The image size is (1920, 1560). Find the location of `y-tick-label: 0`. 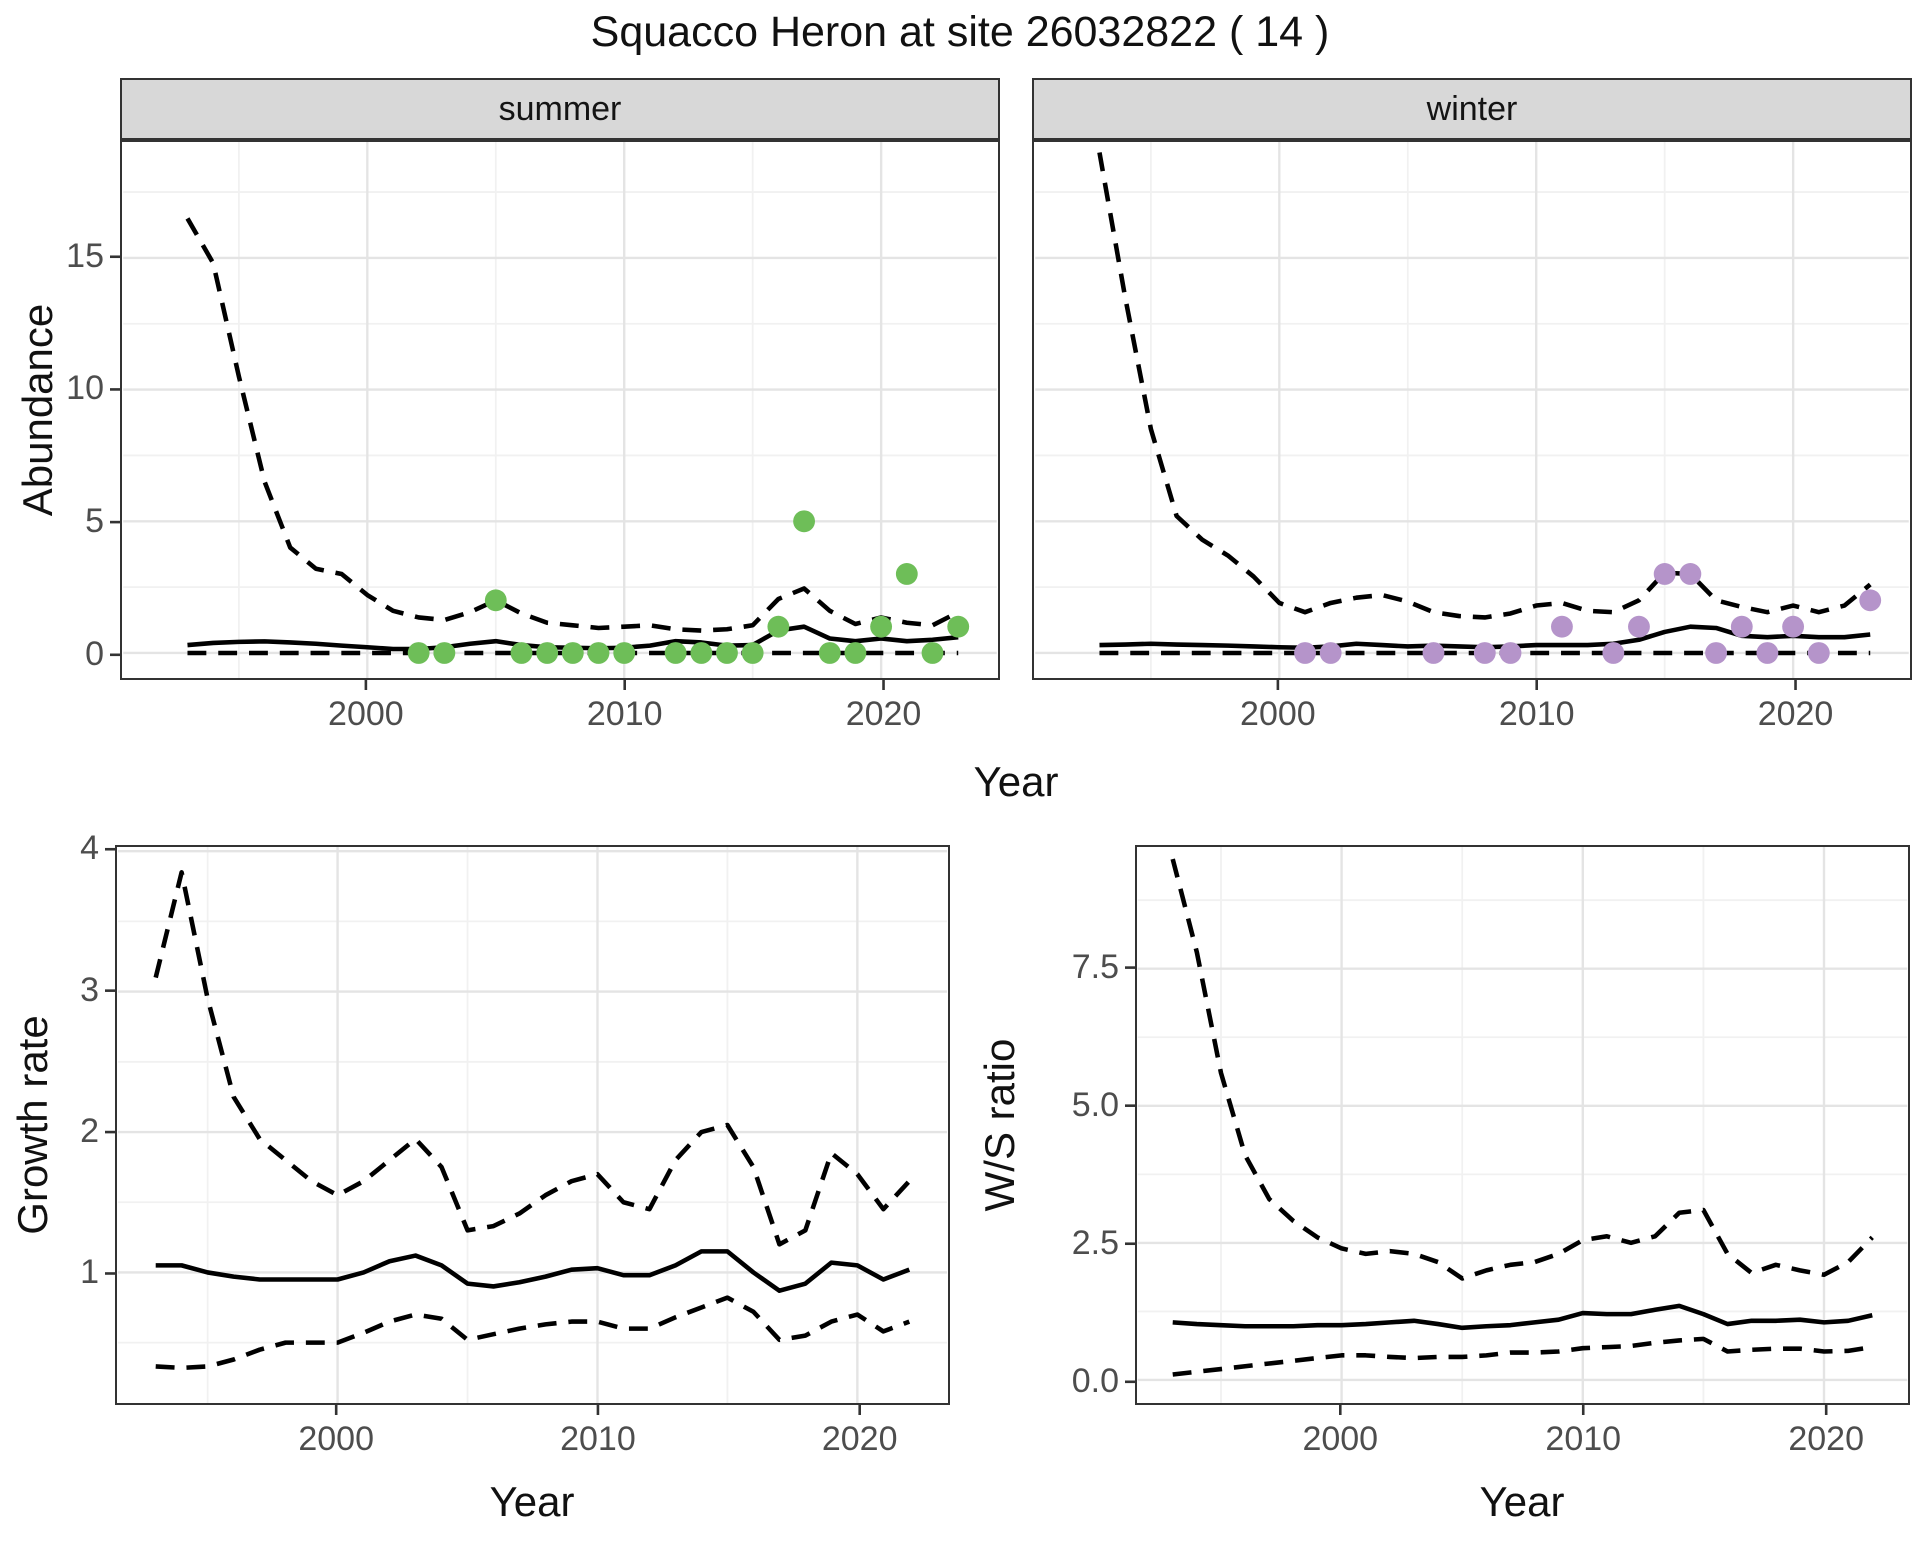

y-tick-label: 0 is located at coordinates (94, 653).